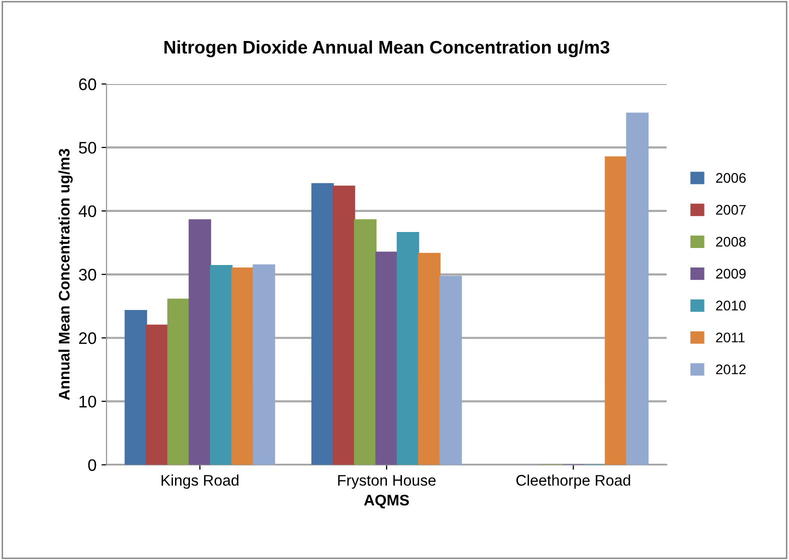  What do you see at coordinates (387, 49) in the screenshot?
I see `chart-title: Nitrogen Dioxide Annual Mean Concentration ug/m3` at bounding box center [387, 49].